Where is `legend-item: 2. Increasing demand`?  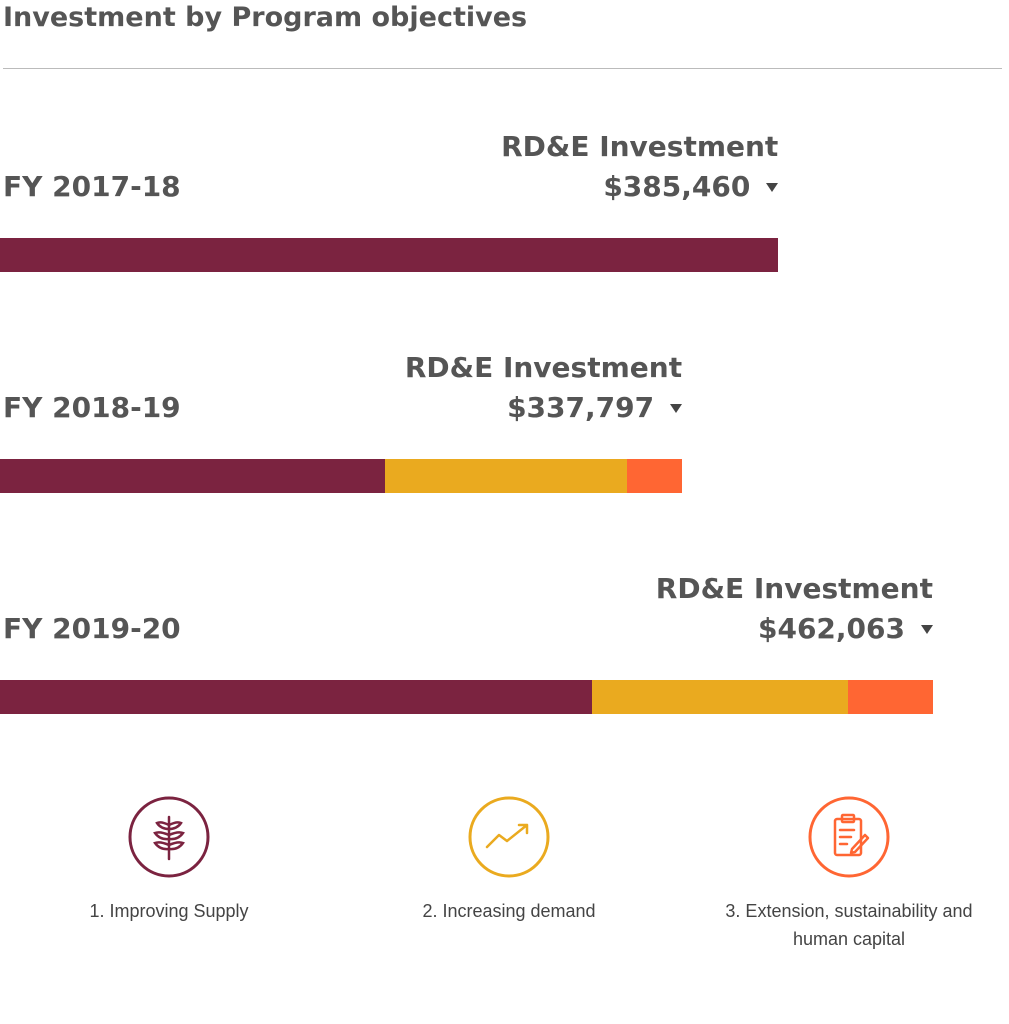 legend-item: 2. Increasing demand is located at coordinates (509, 860).